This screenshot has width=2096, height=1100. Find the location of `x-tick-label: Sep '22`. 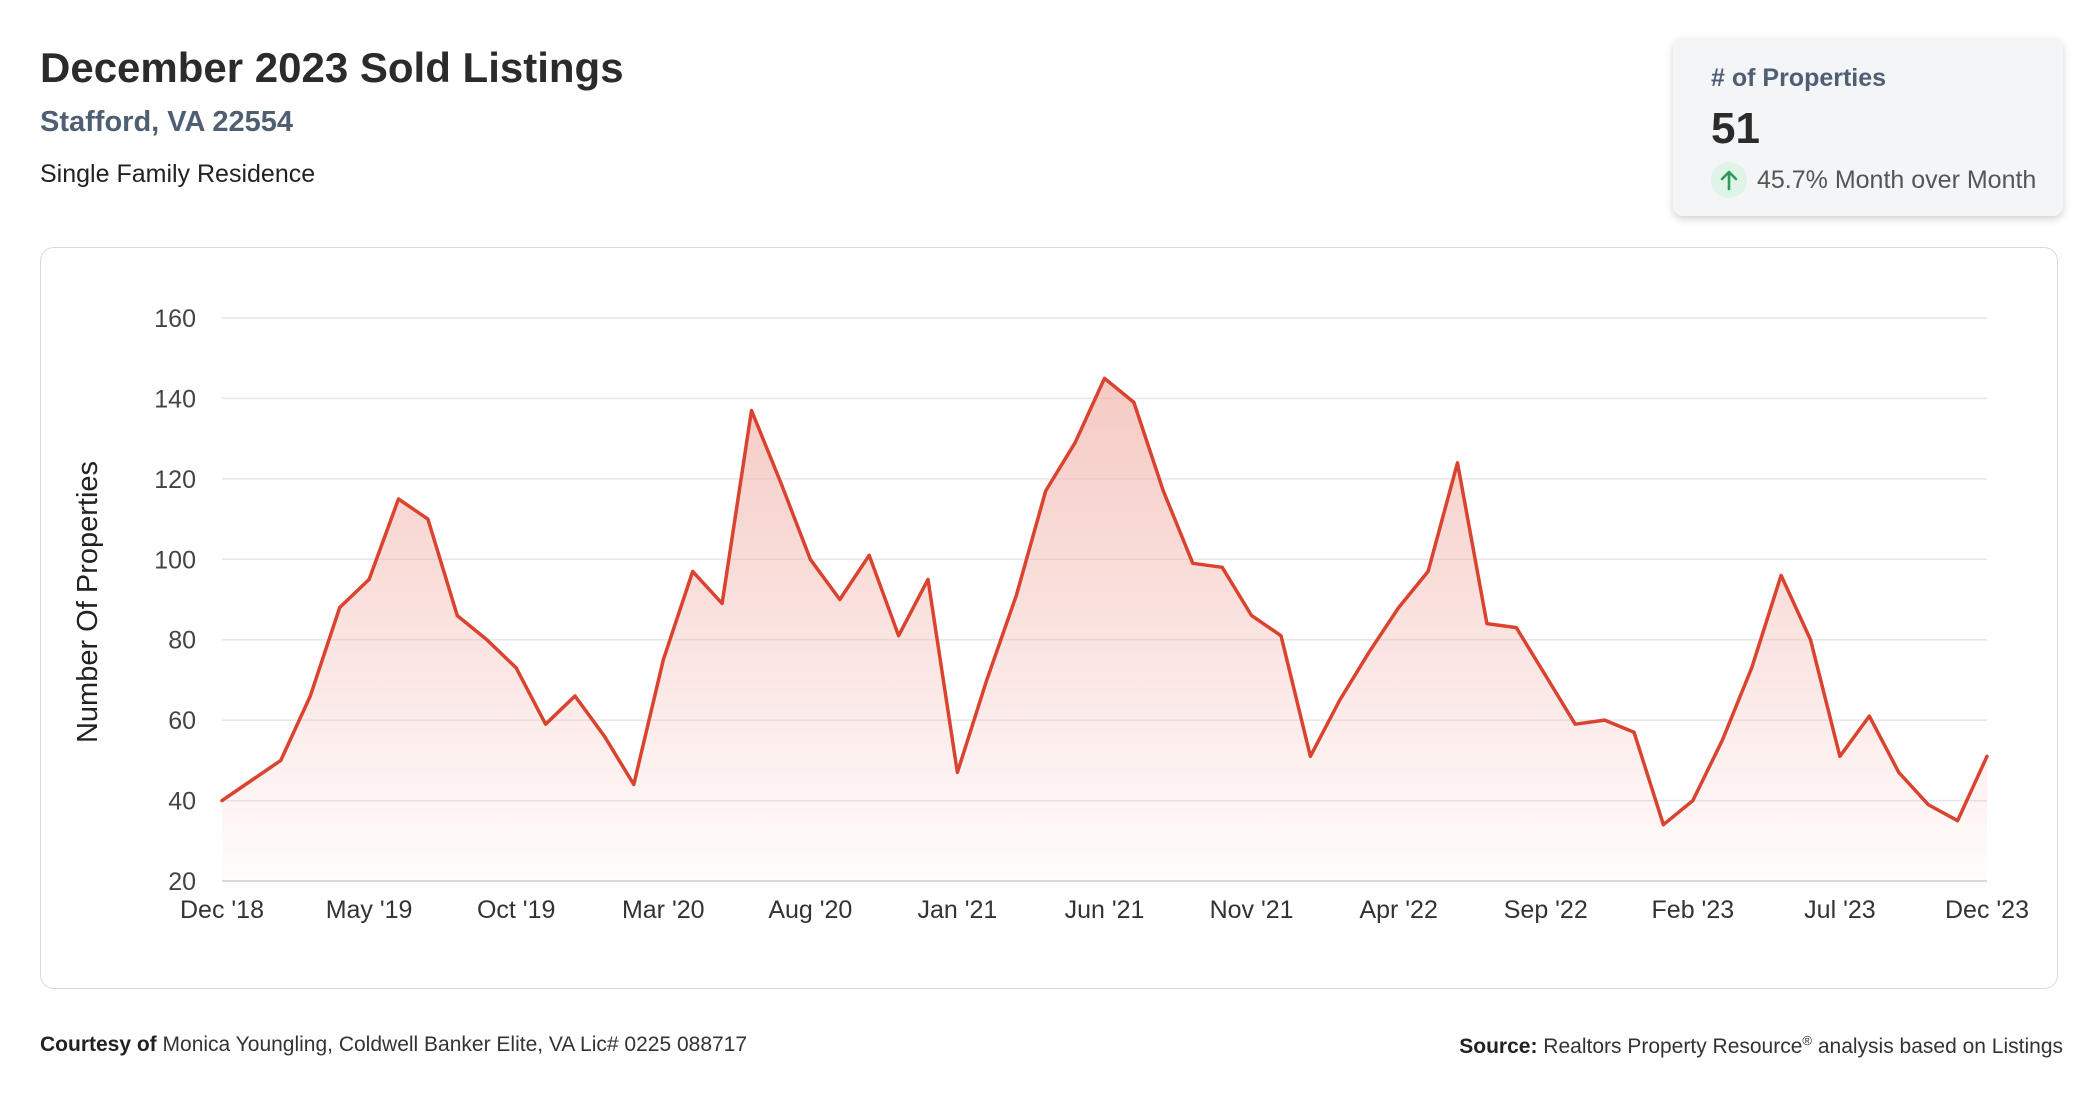

x-tick-label: Sep '22 is located at coordinates (1546, 910).